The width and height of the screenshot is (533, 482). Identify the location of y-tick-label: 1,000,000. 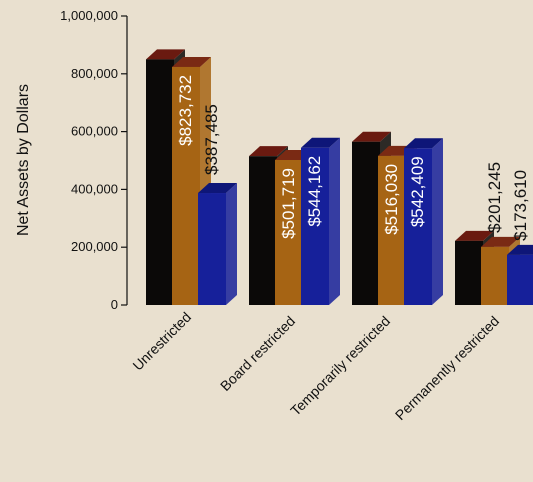
(89, 15).